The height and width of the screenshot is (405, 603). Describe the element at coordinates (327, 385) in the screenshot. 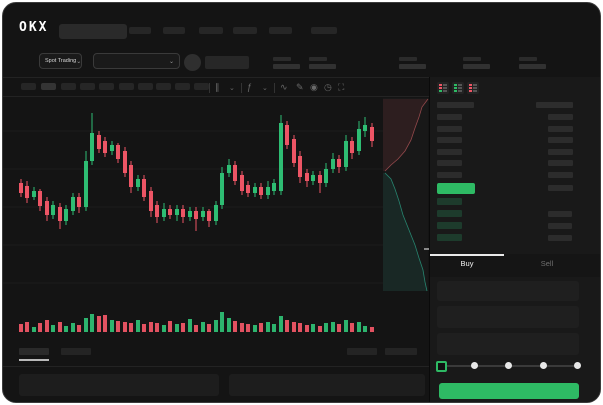

I see `positions-panel-placeholder` at that location.